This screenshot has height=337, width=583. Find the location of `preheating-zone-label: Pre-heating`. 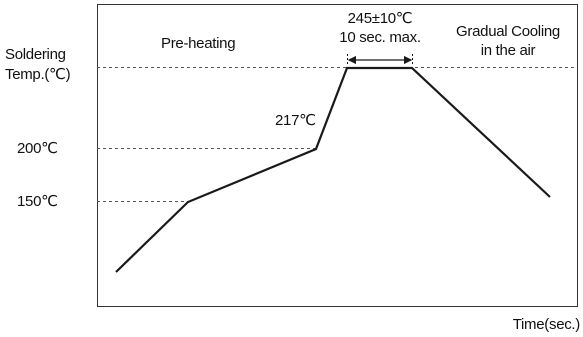

preheating-zone-label: Pre-heating is located at coordinates (198, 43).